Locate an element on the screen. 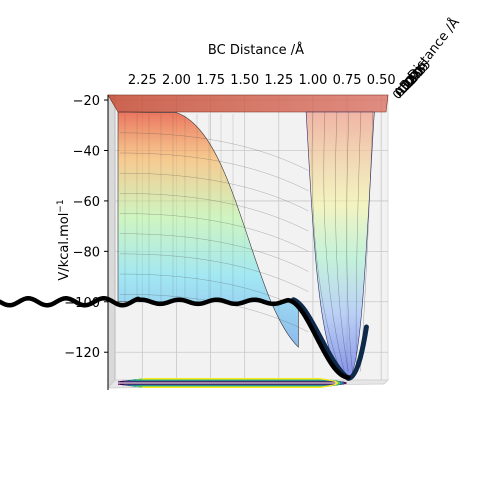  z-tick-label: −80 is located at coordinates (86, 252).